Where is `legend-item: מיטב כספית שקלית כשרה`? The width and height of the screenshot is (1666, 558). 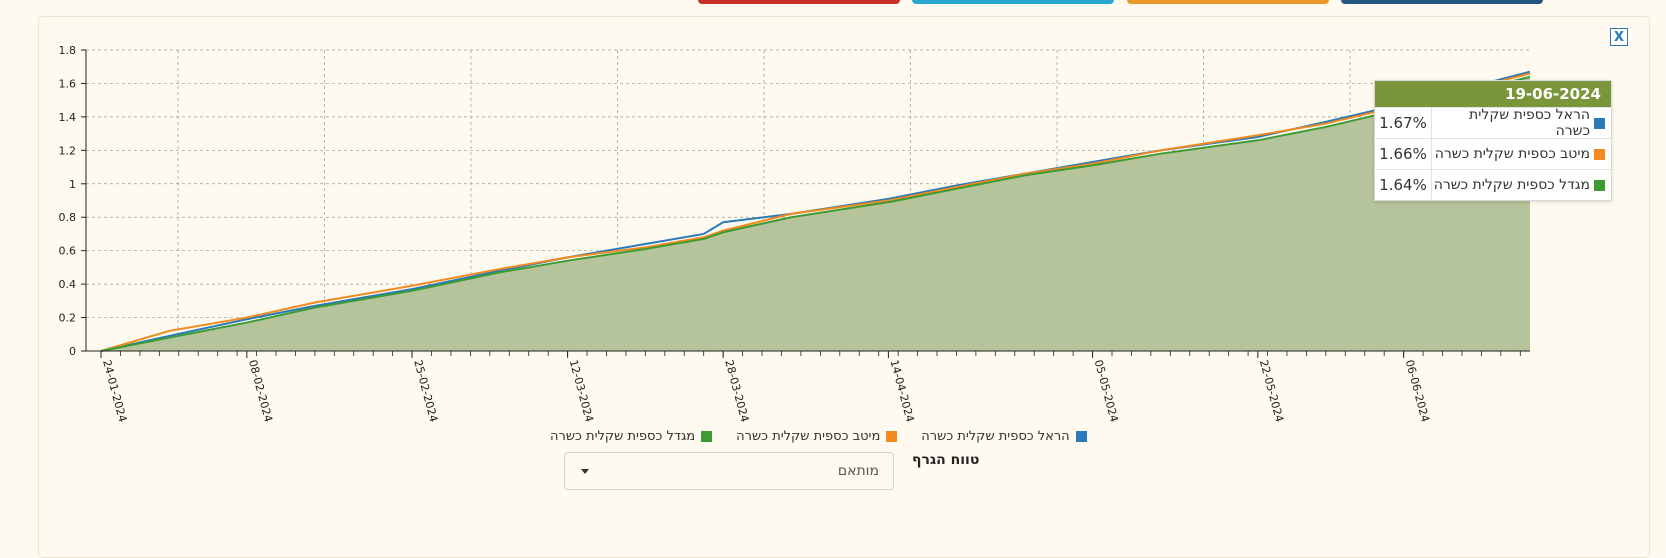 legend-item: מיטב כספית שקלית כשרה is located at coordinates (817, 436).